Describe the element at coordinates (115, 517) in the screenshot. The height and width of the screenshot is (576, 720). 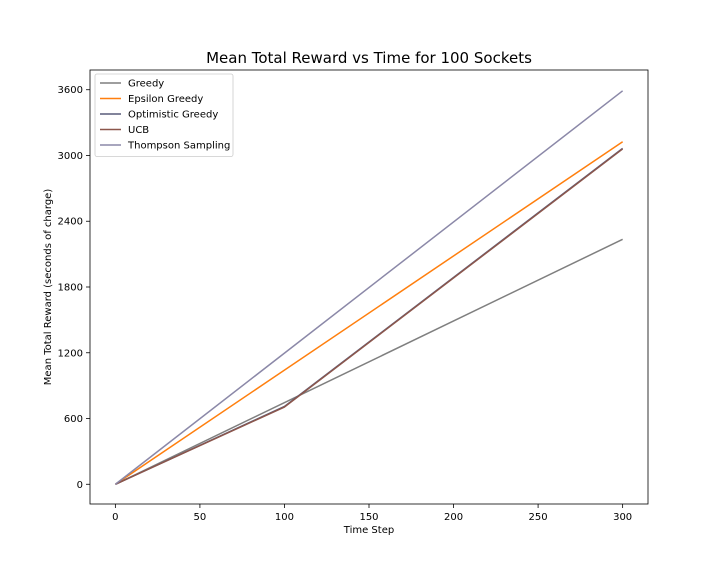
I see `x-tick-label-0: 0` at that location.